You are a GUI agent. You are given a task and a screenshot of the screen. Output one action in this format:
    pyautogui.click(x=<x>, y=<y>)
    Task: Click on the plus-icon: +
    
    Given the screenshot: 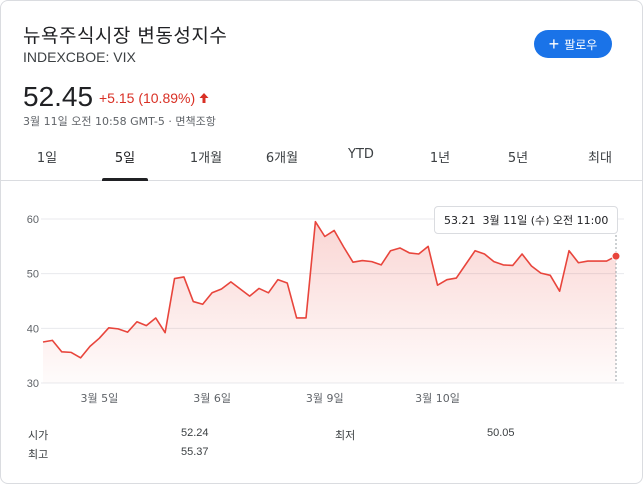 What is the action you would take?
    pyautogui.click(x=554, y=44)
    